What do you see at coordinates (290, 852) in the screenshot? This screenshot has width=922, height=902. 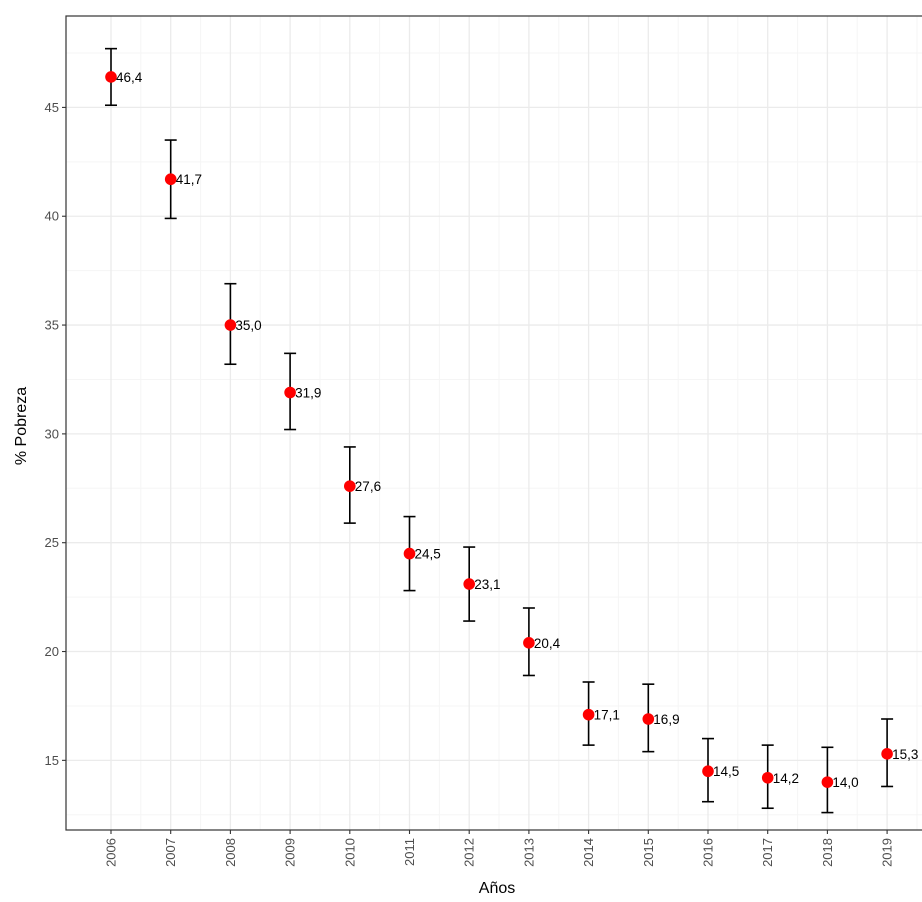 I see `x-tick-label: 2009` at bounding box center [290, 852].